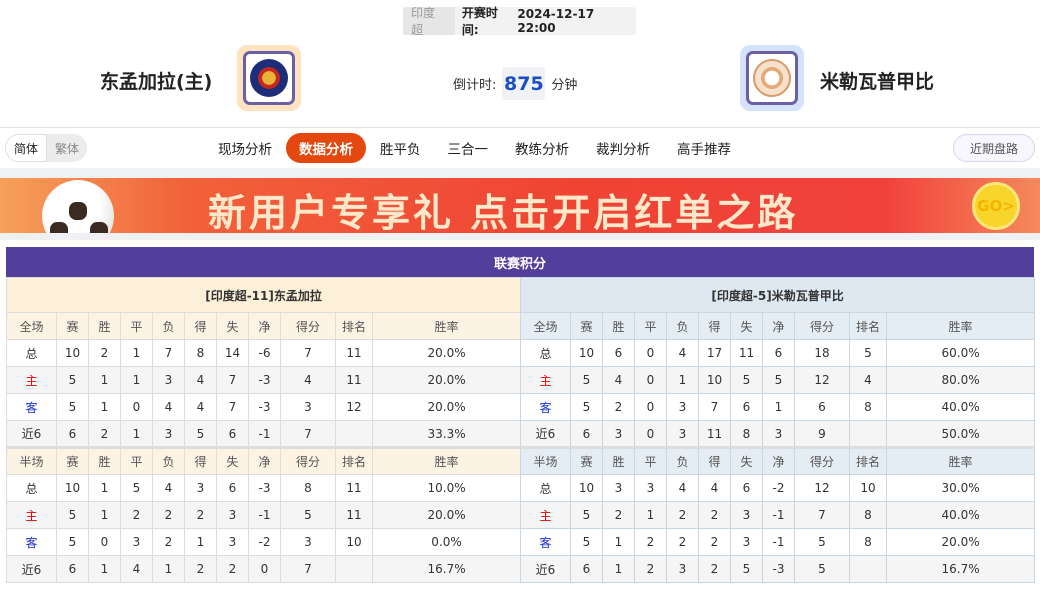 This screenshot has width=1040, height=589. I want to click on table-caption: [印度超-11]东孟加拉, so click(263, 295).